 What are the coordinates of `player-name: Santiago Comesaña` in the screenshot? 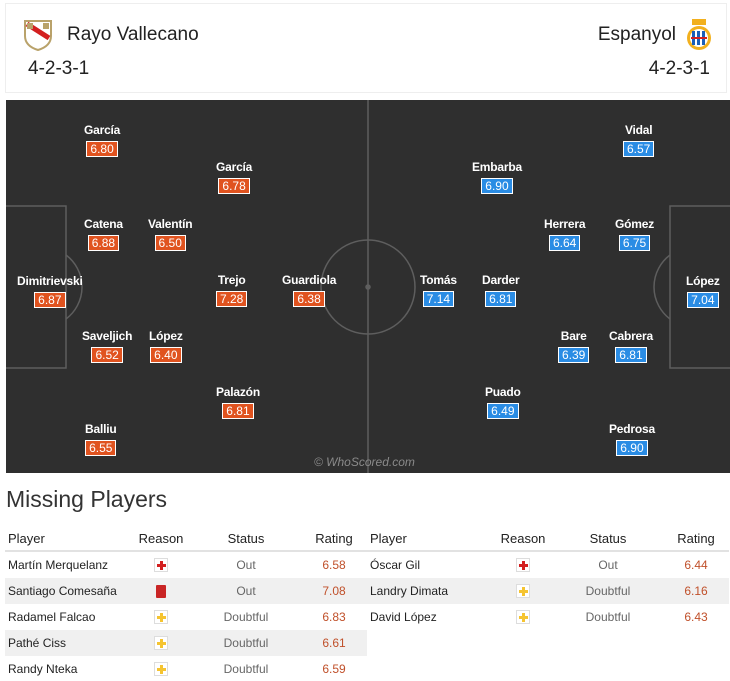 It's located at (62, 591).